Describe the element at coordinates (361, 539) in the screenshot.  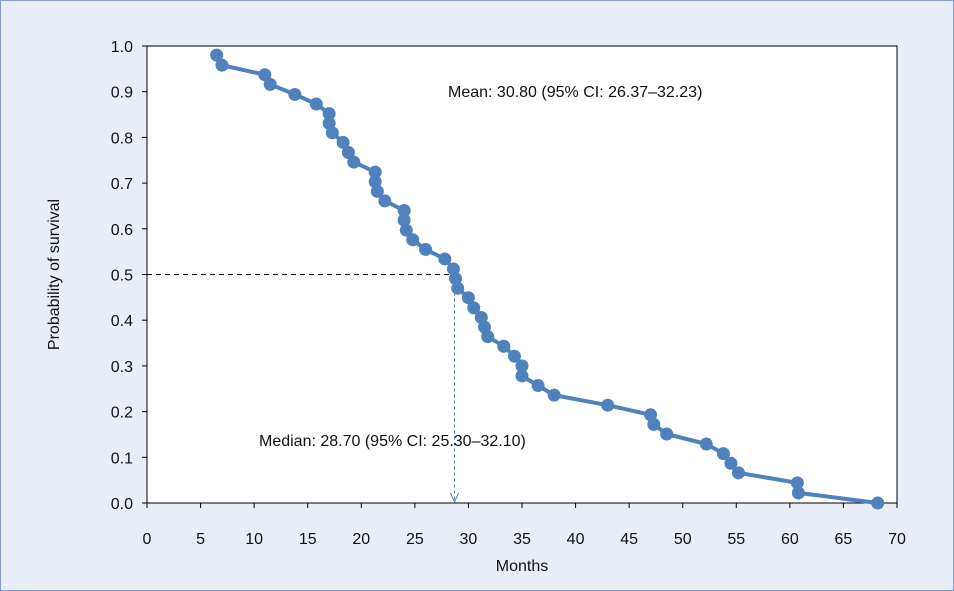
I see `x-tick-label: 20` at that location.